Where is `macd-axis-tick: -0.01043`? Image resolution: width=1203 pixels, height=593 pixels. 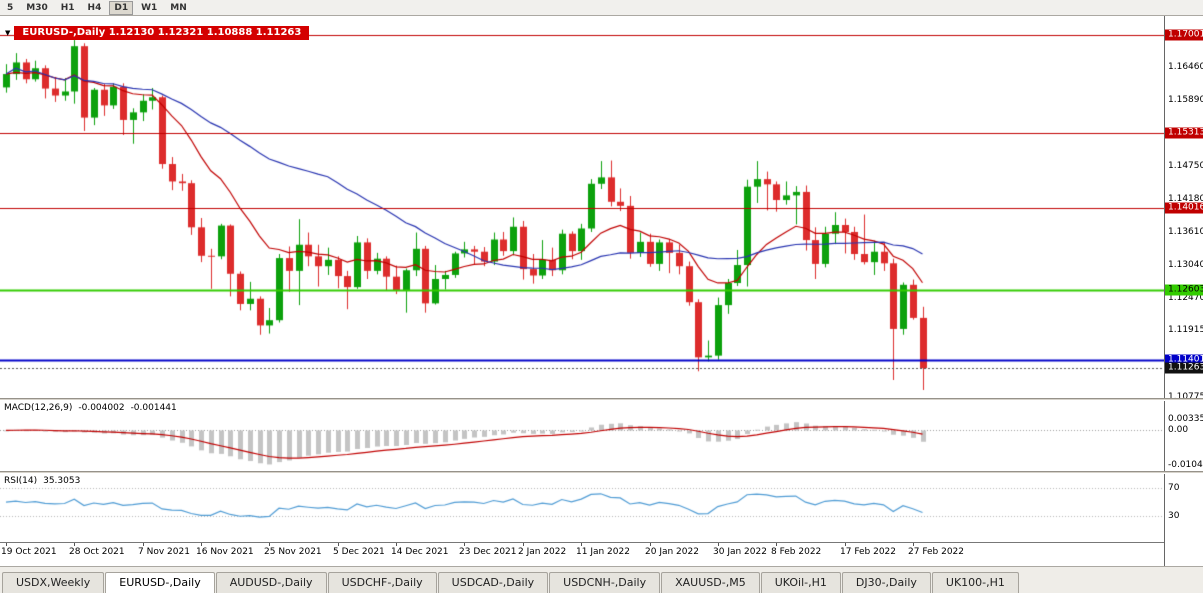
macd-axis-tick: -0.01043 is located at coordinates (1185, 465).